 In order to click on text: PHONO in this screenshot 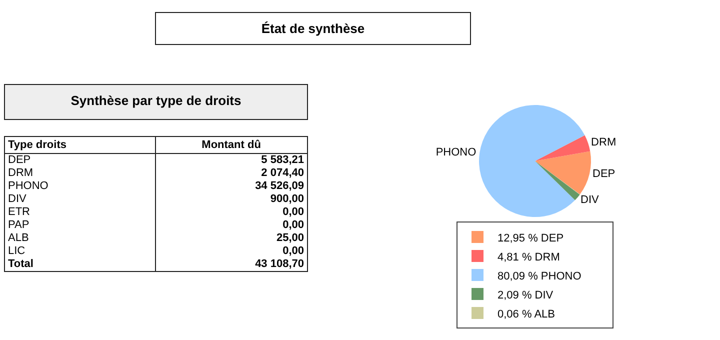, I will do `click(456, 152)`.